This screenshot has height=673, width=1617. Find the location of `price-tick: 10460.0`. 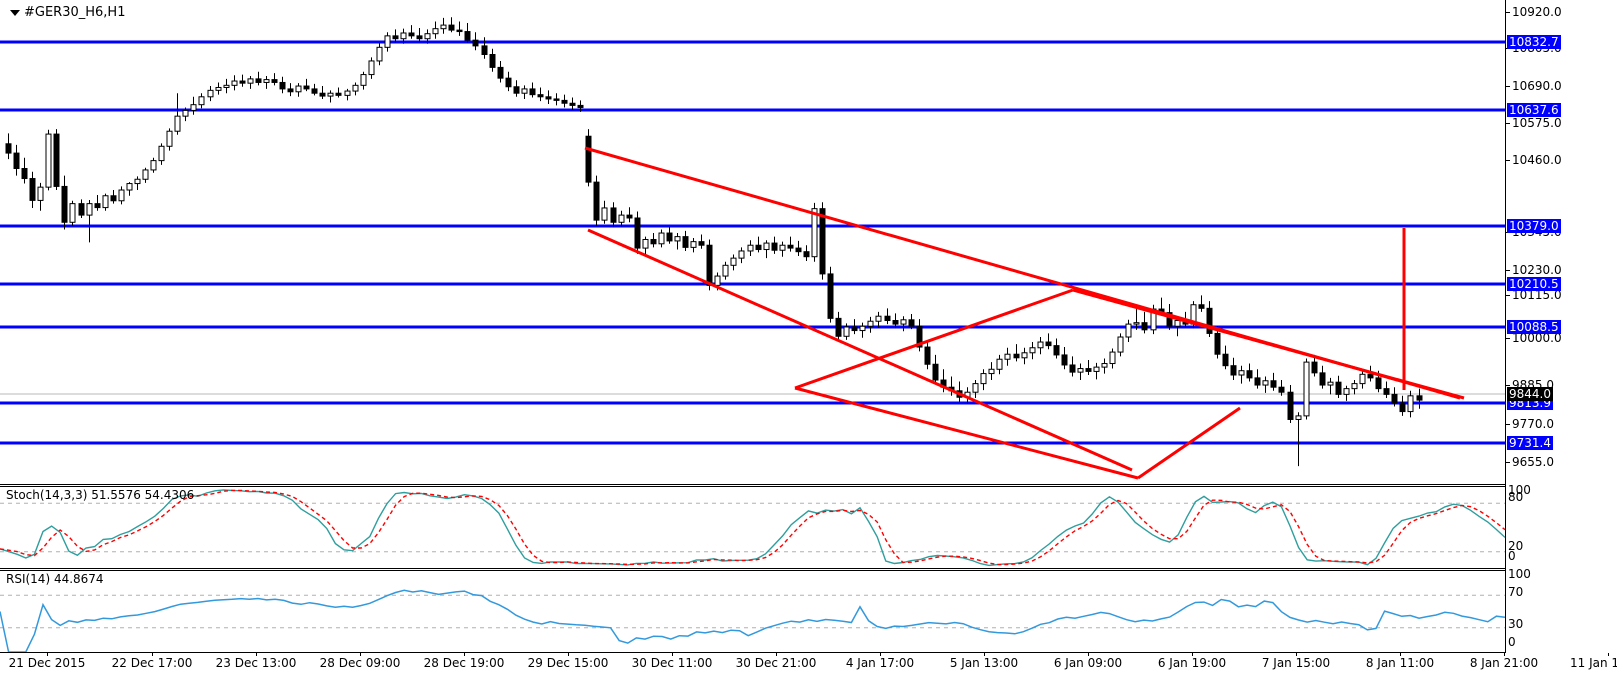

price-tick: 10460.0 is located at coordinates (1534, 160).